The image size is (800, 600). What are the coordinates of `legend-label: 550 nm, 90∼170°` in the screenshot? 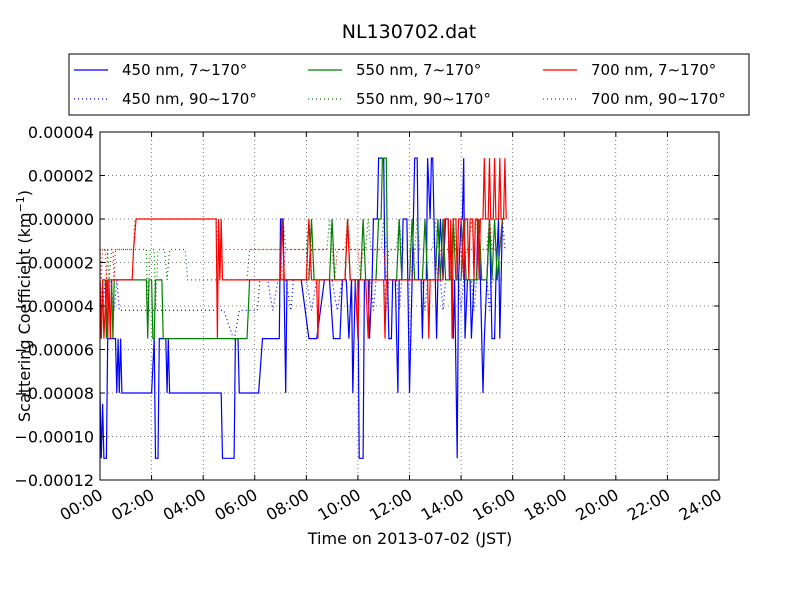 It's located at (423, 99).